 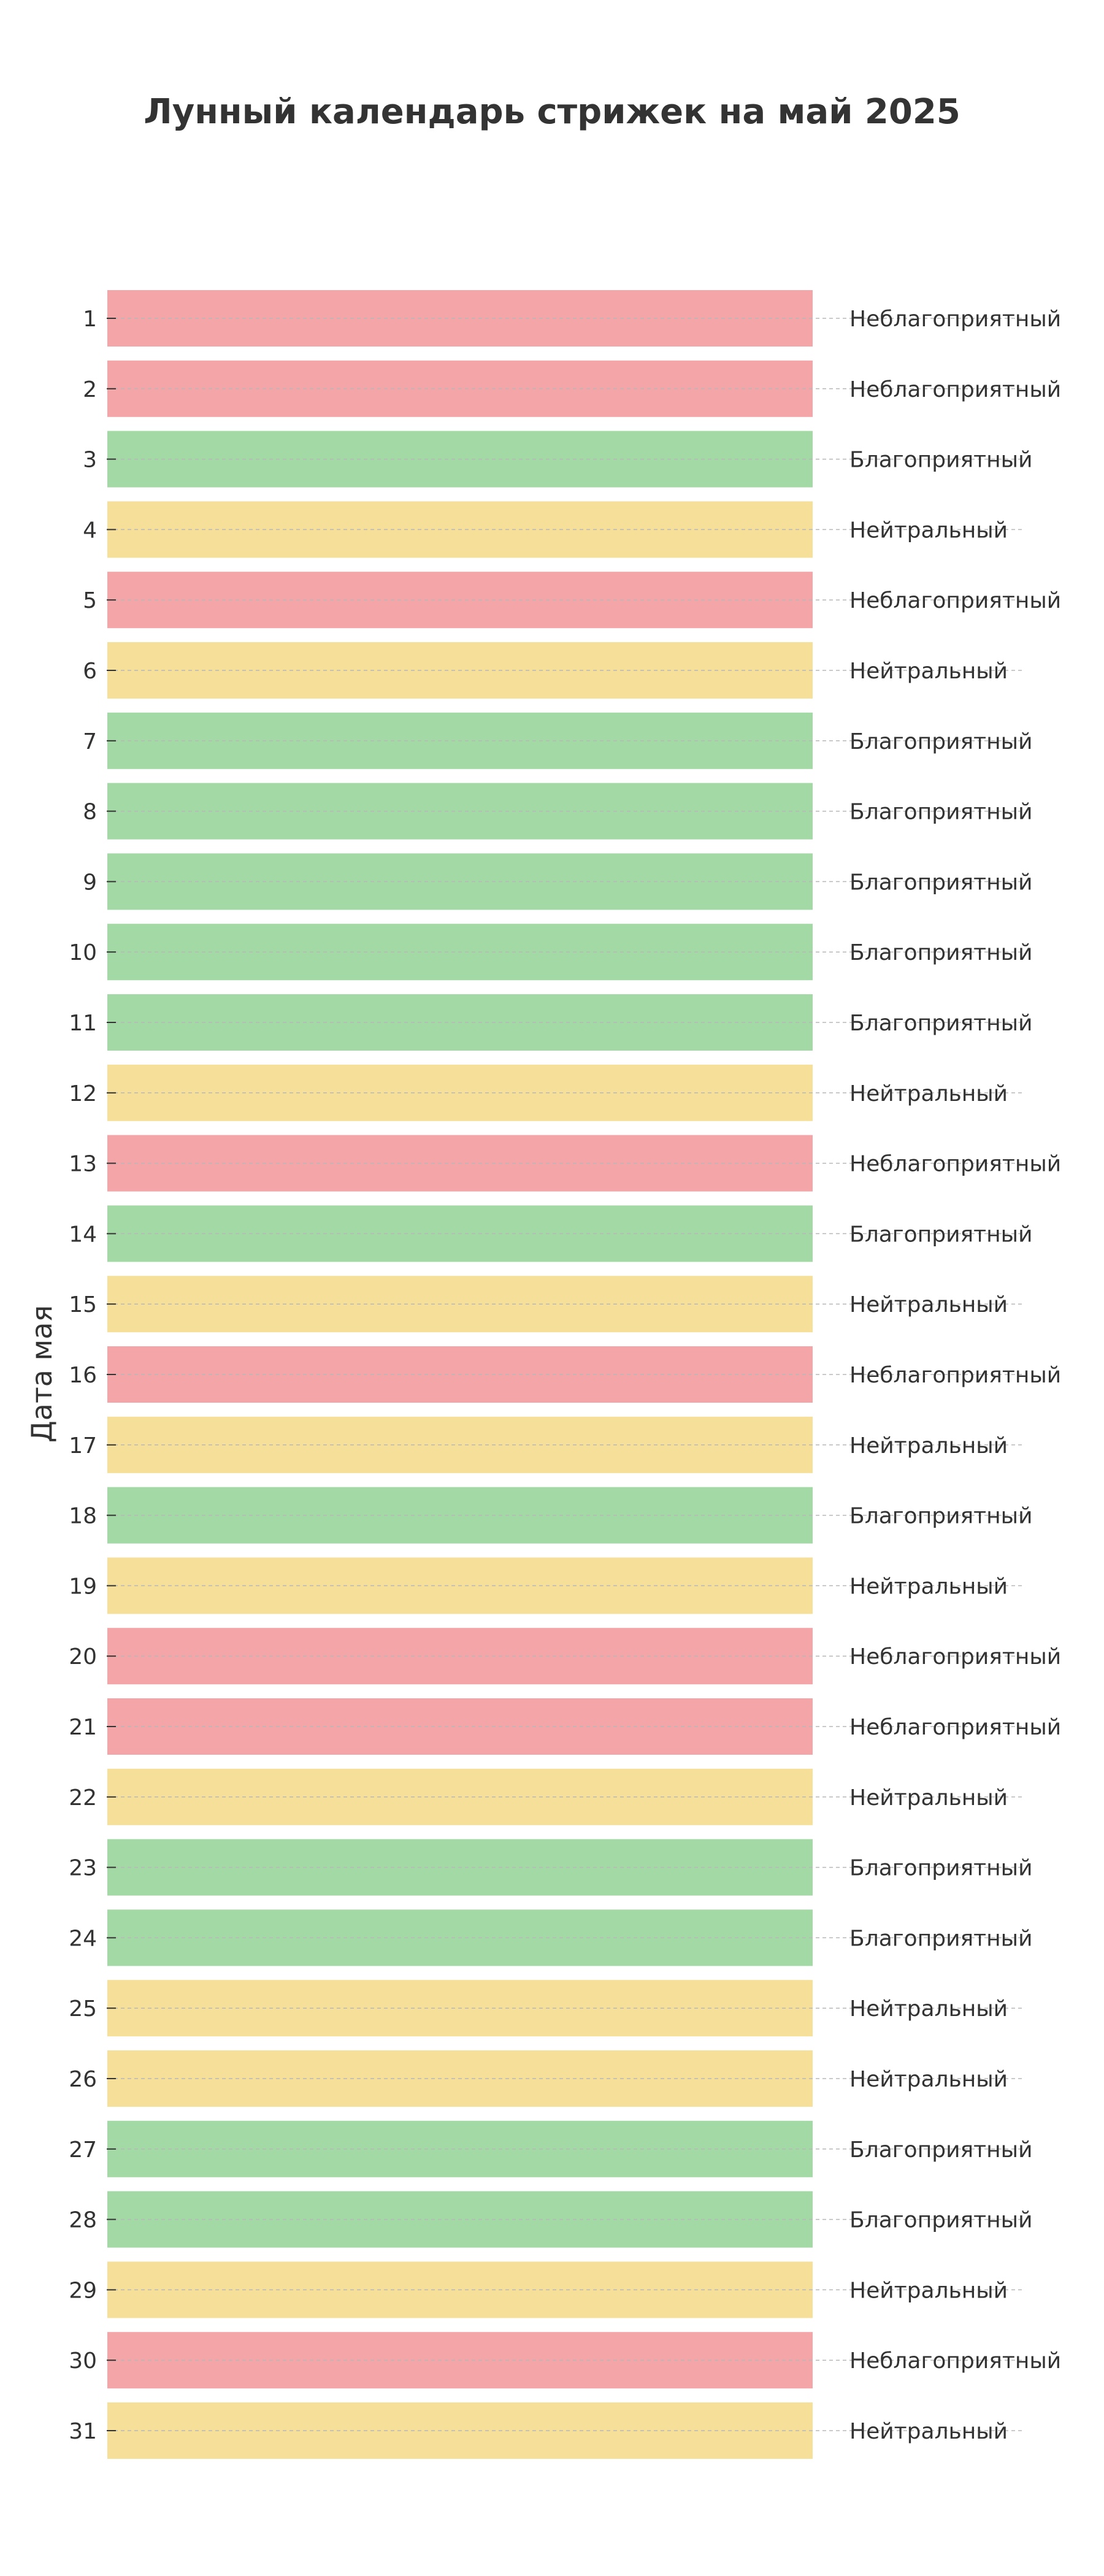 What do you see at coordinates (83, 952) in the screenshot?
I see `y-tick-label: 10` at bounding box center [83, 952].